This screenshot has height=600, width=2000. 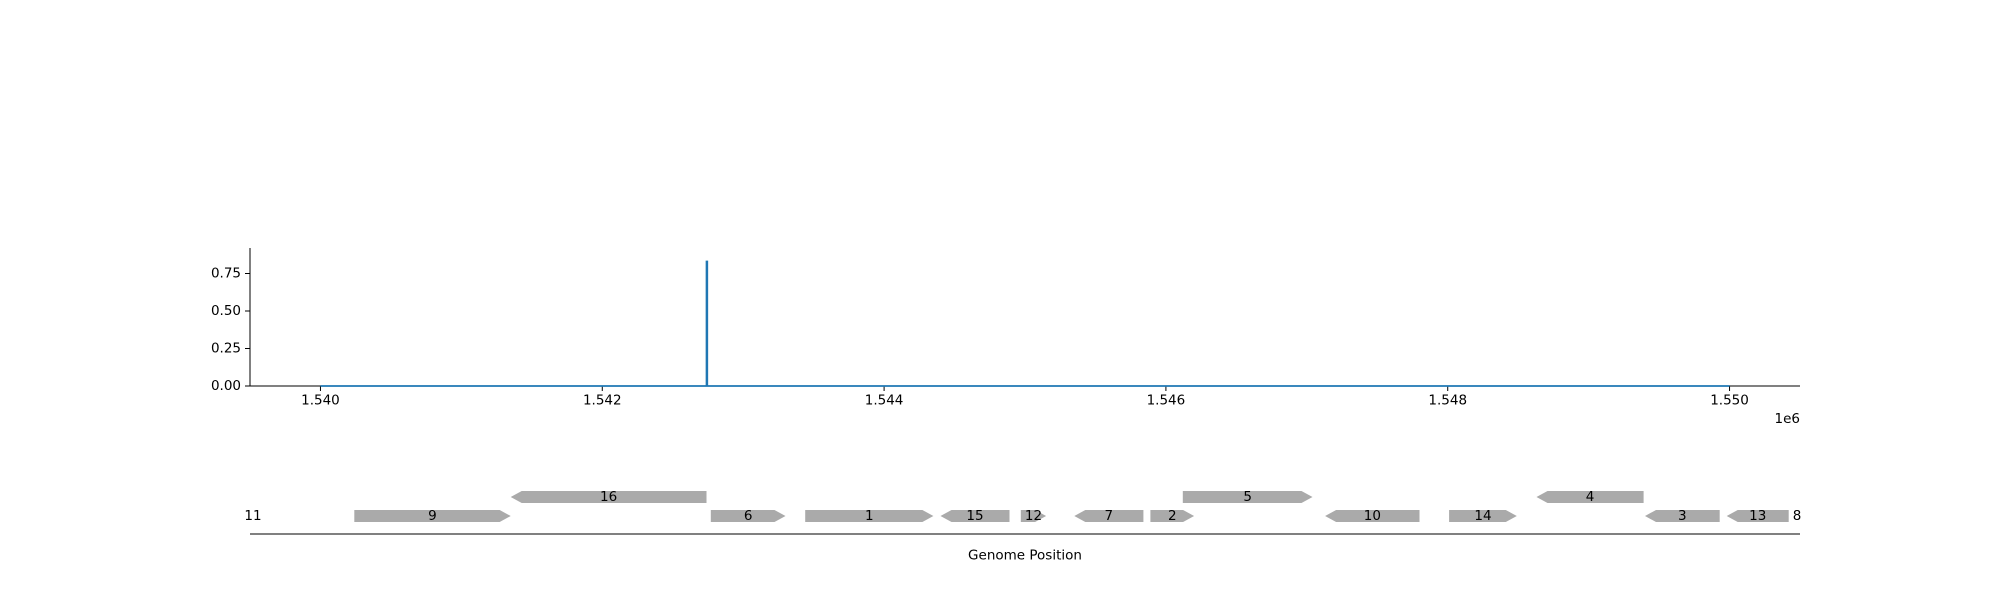 What do you see at coordinates (230, 330) in the screenshot?
I see `y-axis-ticks: 0.00 0.25 0.50 0.75` at bounding box center [230, 330].